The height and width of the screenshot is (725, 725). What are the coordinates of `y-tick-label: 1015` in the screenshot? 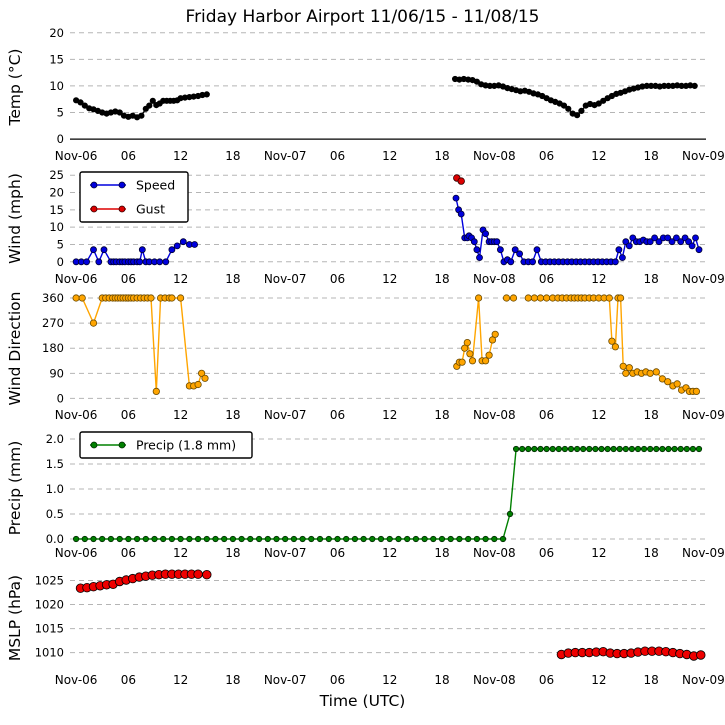 It's located at (49, 629).